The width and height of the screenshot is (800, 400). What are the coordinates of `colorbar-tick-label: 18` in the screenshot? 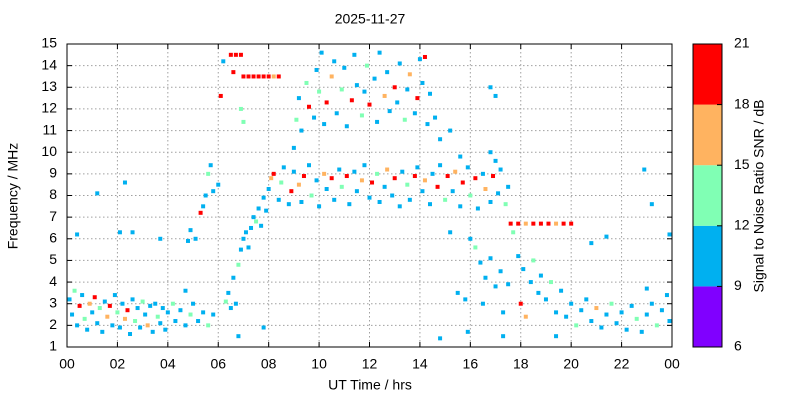 It's located at (742, 103).